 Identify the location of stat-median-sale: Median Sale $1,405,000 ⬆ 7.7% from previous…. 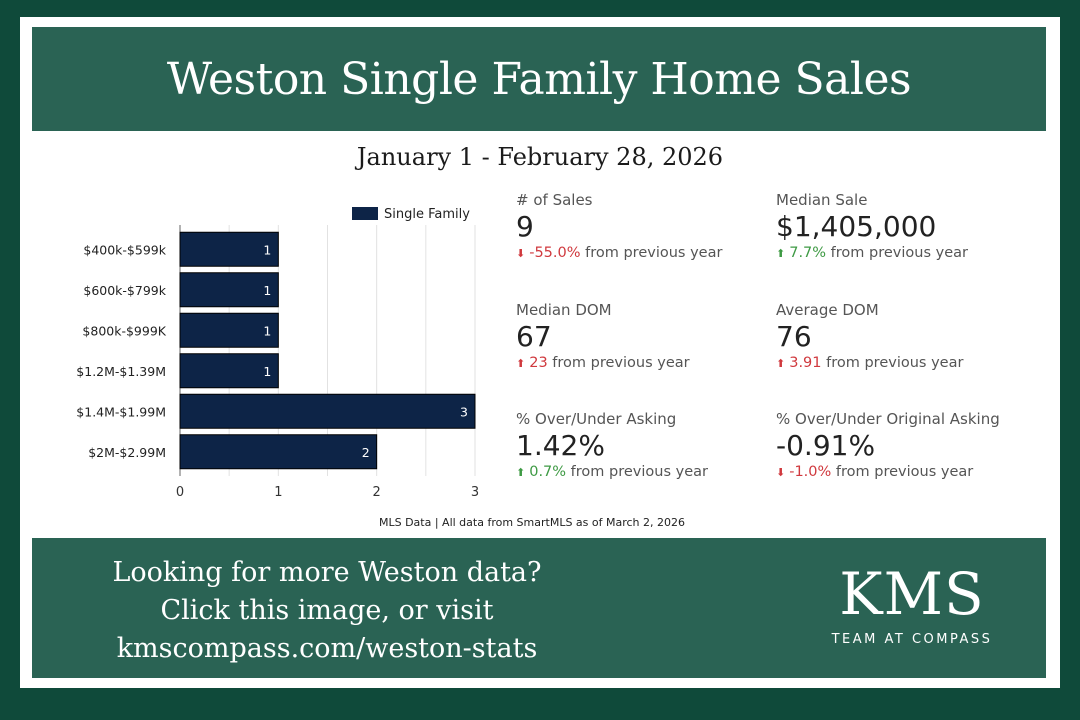
(906, 226).